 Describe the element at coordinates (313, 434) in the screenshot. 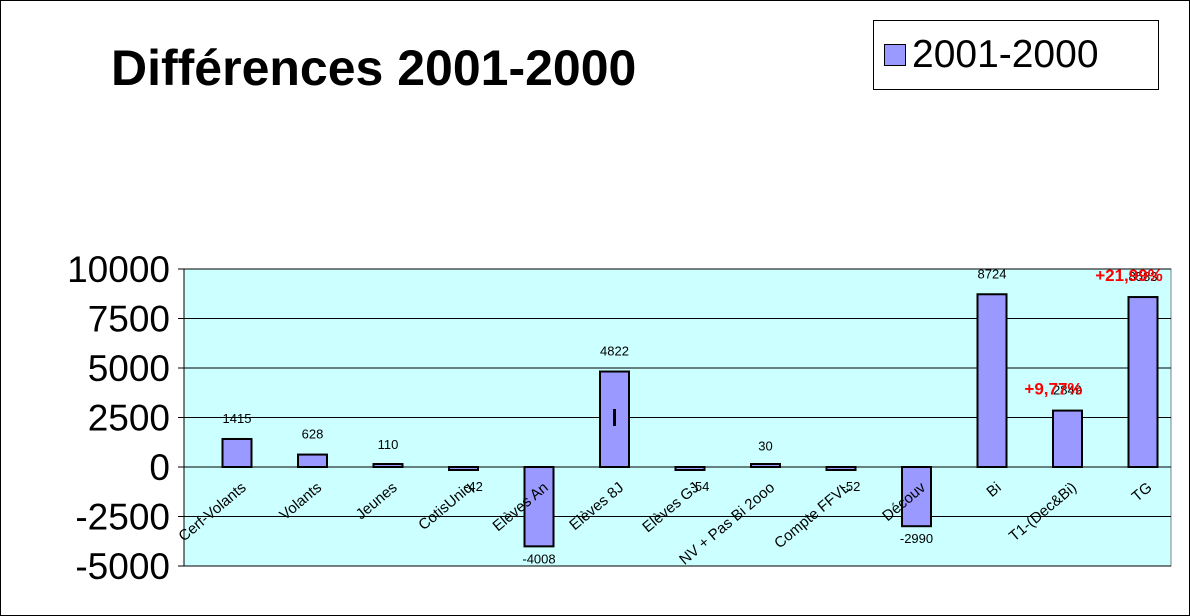

I see `data-label: 628` at that location.